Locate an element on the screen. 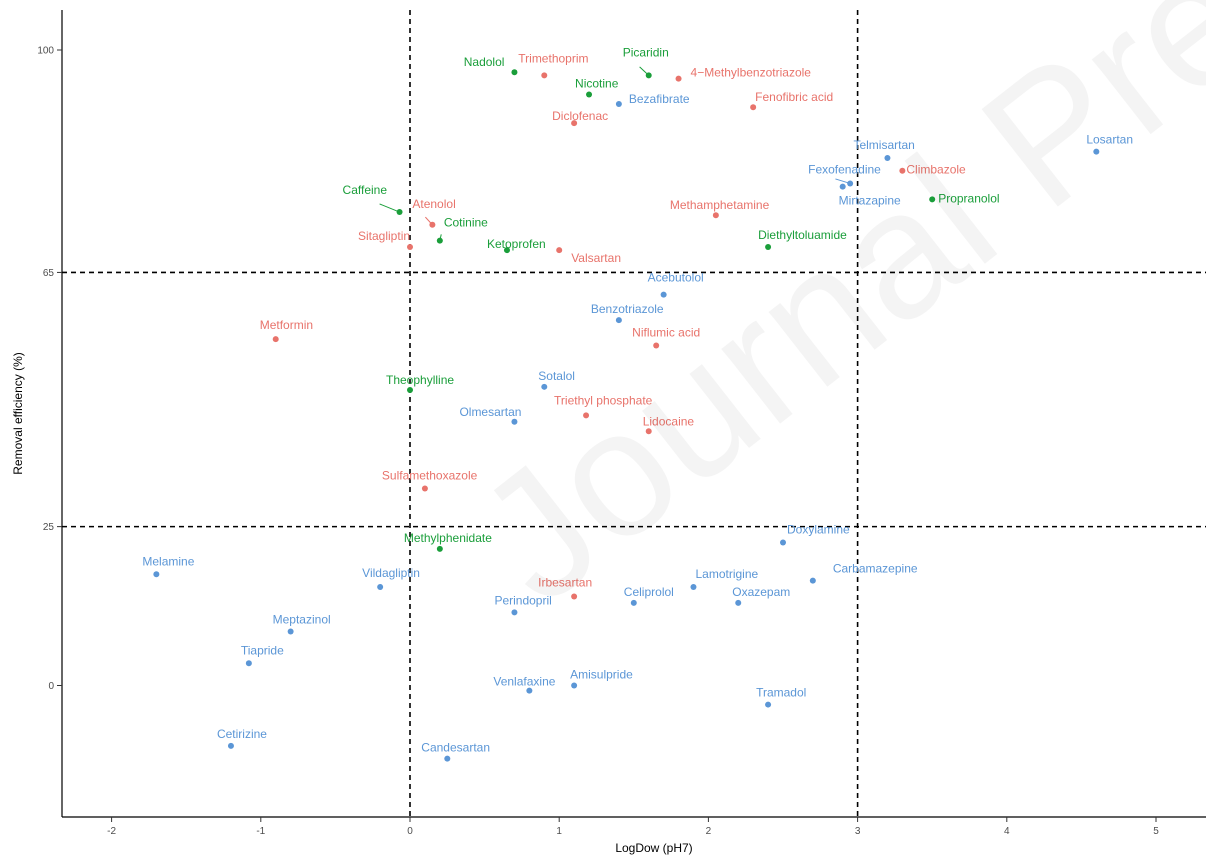 Image resolution: width=1206 pixels, height=857 pixels. point-label: Valsartan is located at coordinates (596, 258).